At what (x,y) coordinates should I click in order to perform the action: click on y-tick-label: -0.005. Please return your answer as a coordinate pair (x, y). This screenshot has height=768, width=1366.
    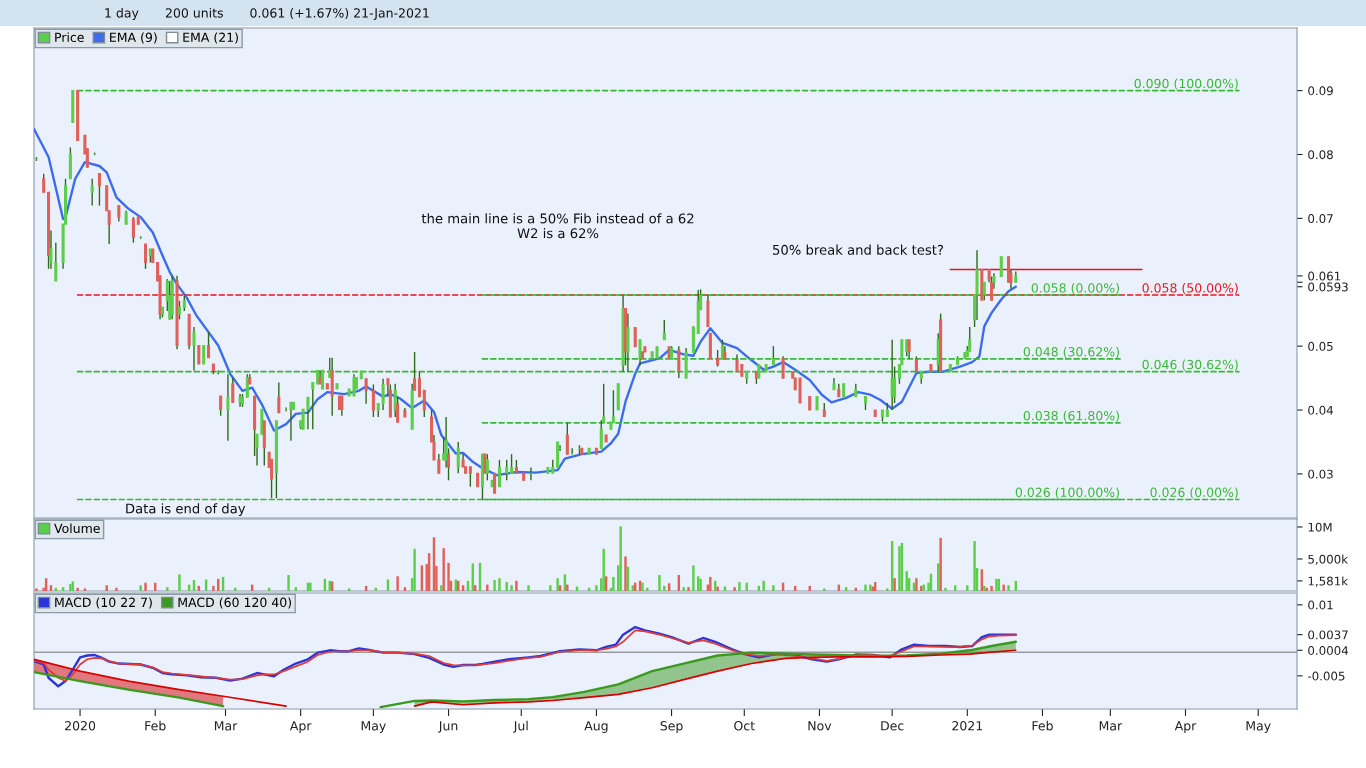
    Looking at the image, I should click on (1326, 676).